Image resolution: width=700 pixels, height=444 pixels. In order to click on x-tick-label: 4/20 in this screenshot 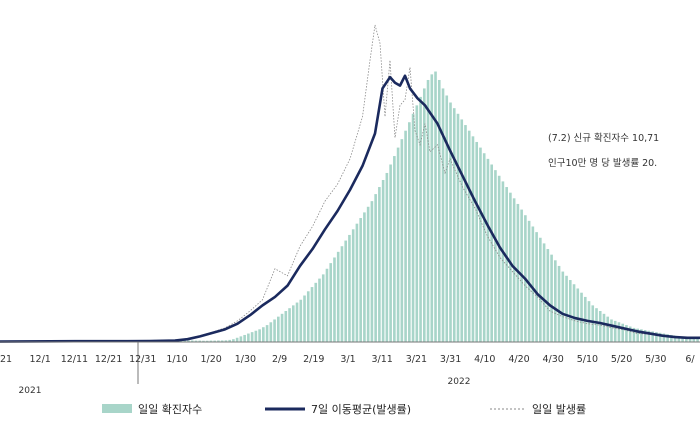, I will do `click(518, 359)`.